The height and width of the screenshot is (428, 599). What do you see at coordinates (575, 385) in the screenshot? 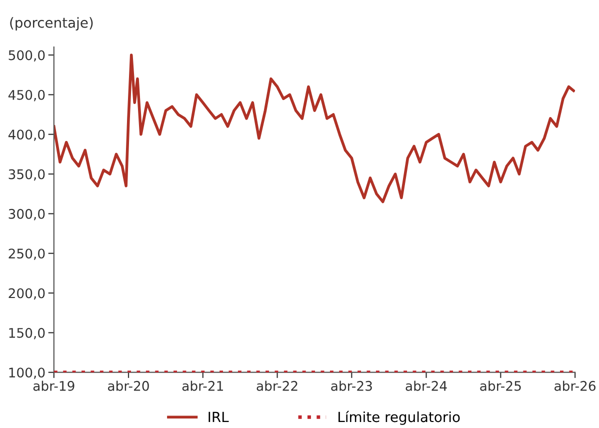
I see `x-tick-label: abr-26` at bounding box center [575, 385].